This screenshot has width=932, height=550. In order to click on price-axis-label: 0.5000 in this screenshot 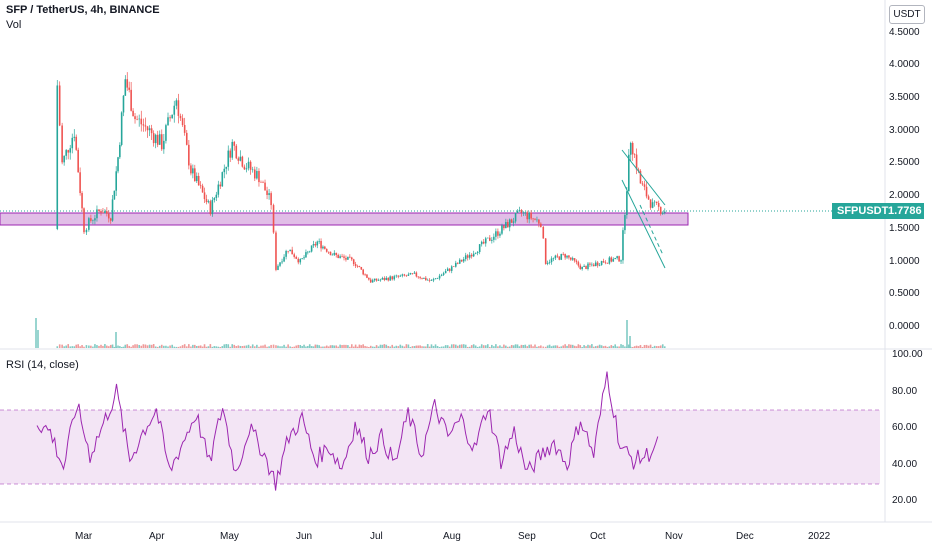, I will do `click(904, 293)`.